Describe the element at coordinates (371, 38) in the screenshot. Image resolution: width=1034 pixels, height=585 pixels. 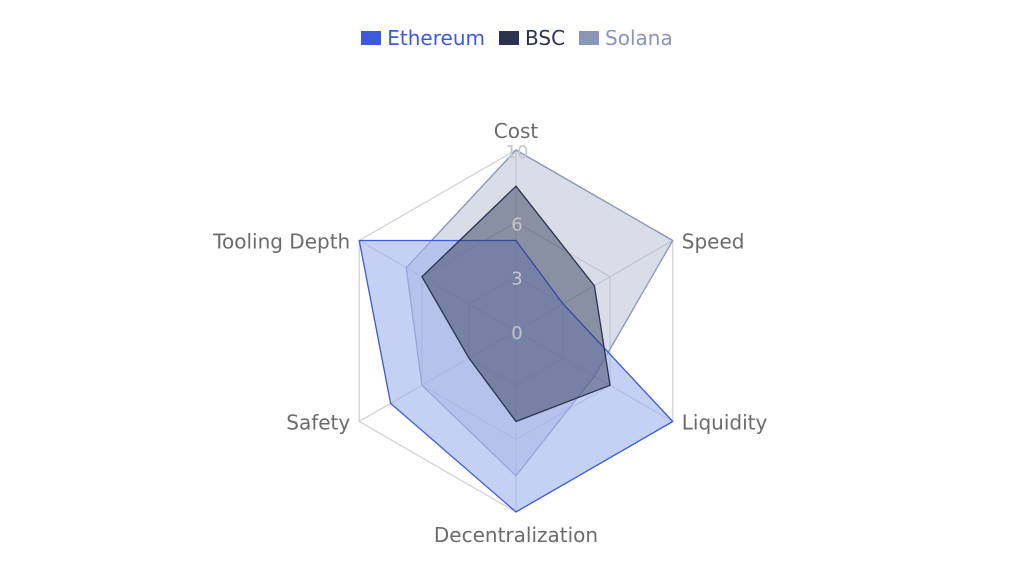
I see `legend-swatch-ethereum` at that location.